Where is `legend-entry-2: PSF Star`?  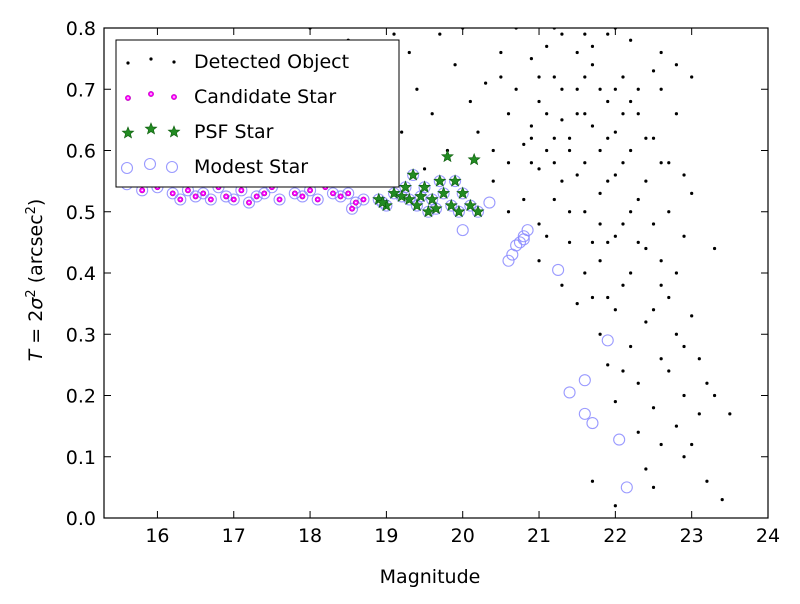
legend-entry-2: PSF Star is located at coordinates (197, 132).